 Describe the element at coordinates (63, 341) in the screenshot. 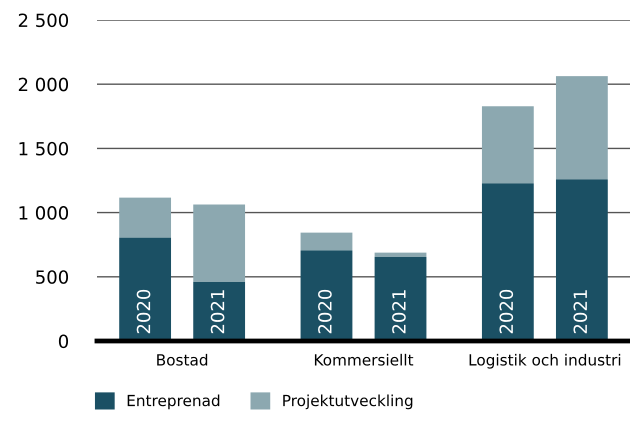

I see `y-tick-label: 0` at that location.